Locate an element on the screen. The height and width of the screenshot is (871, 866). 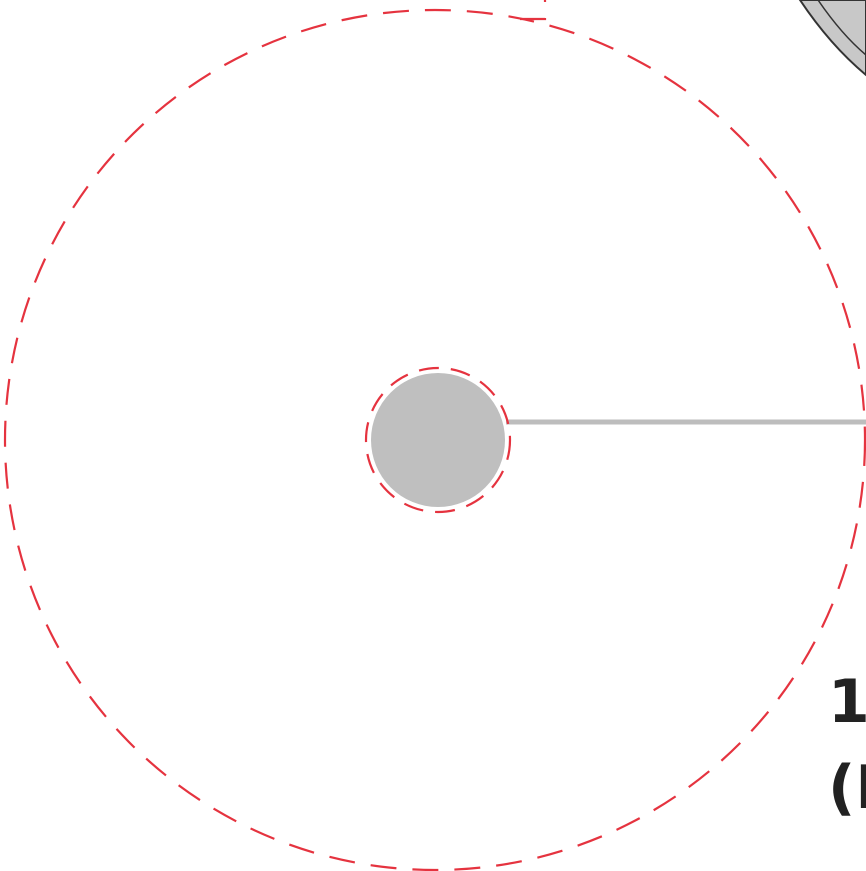
wheel-edge is located at coordinates (832, 38).